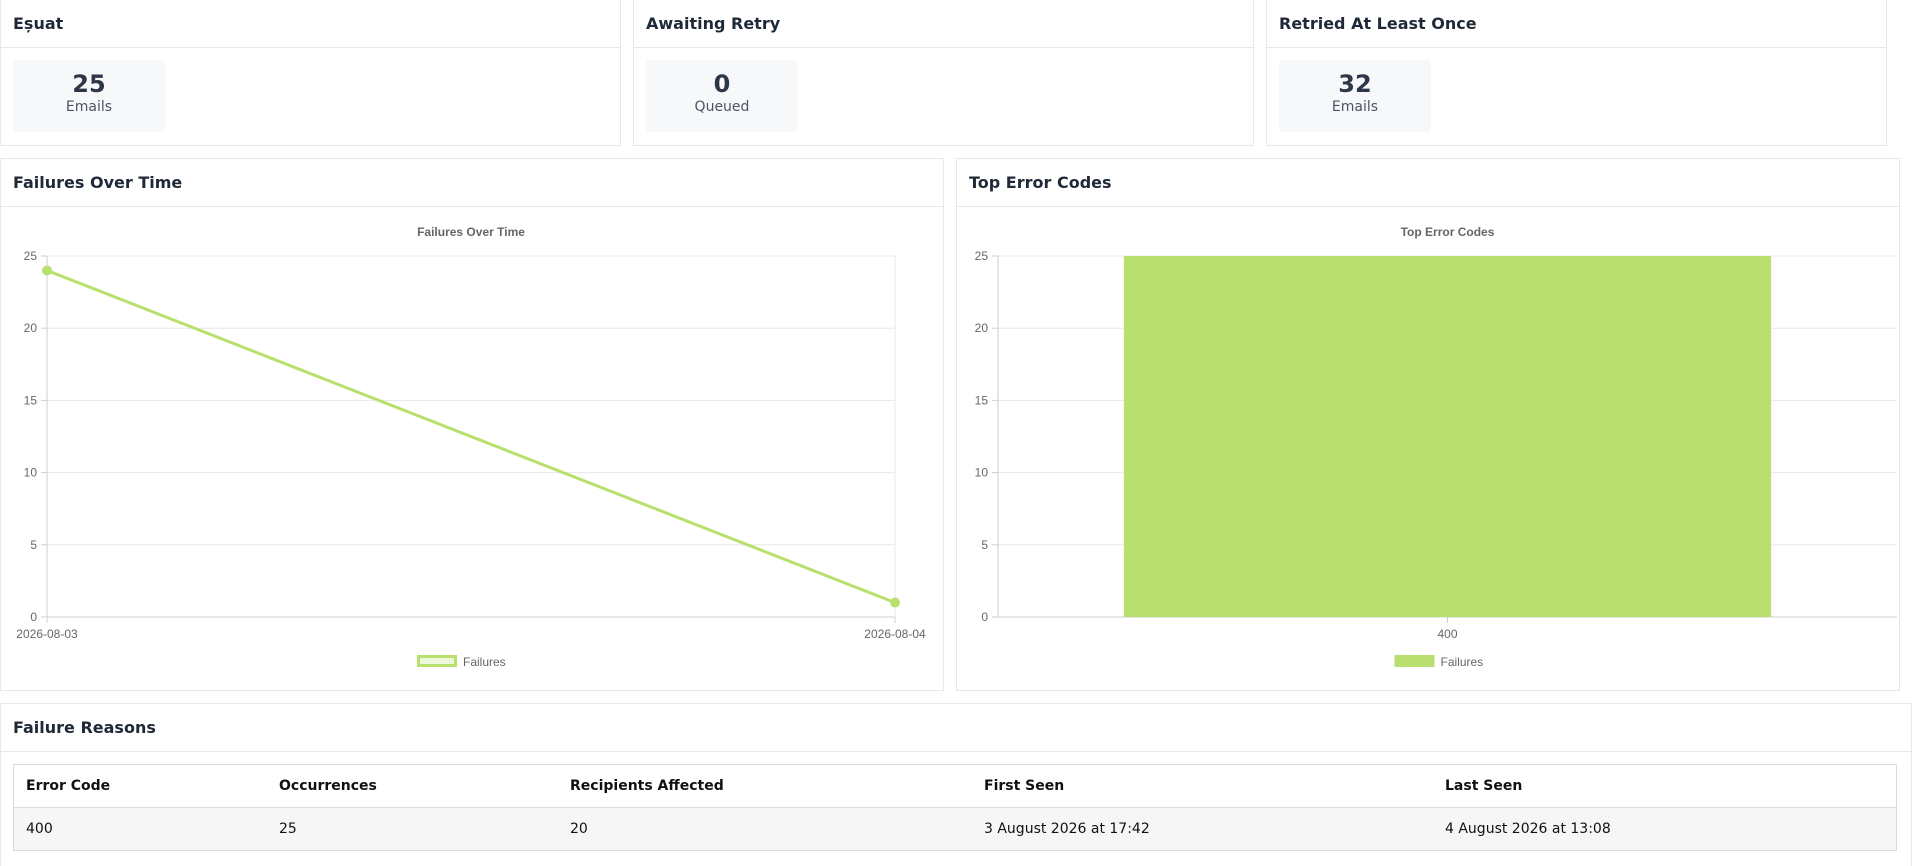  I want to click on x-tick-label: 2026-08-03, so click(47, 634).